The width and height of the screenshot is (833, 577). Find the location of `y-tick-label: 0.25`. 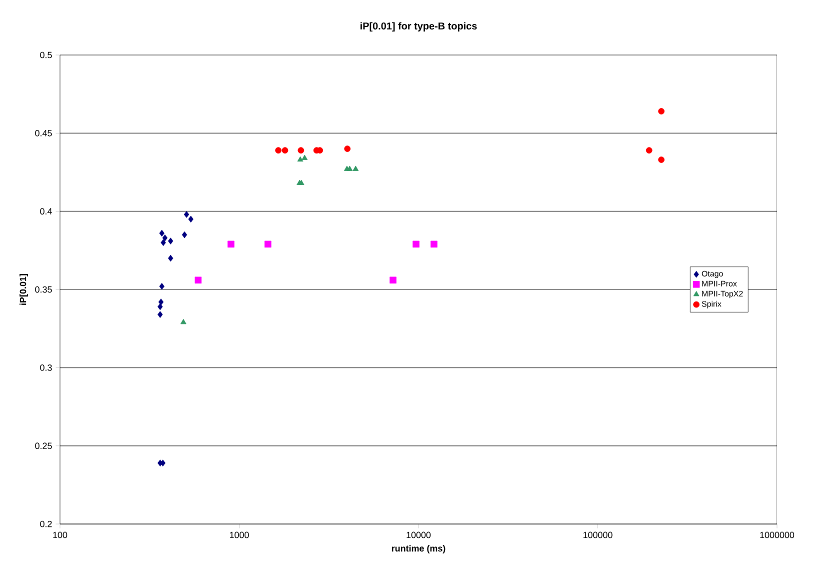

y-tick-label: 0.25 is located at coordinates (43, 446).